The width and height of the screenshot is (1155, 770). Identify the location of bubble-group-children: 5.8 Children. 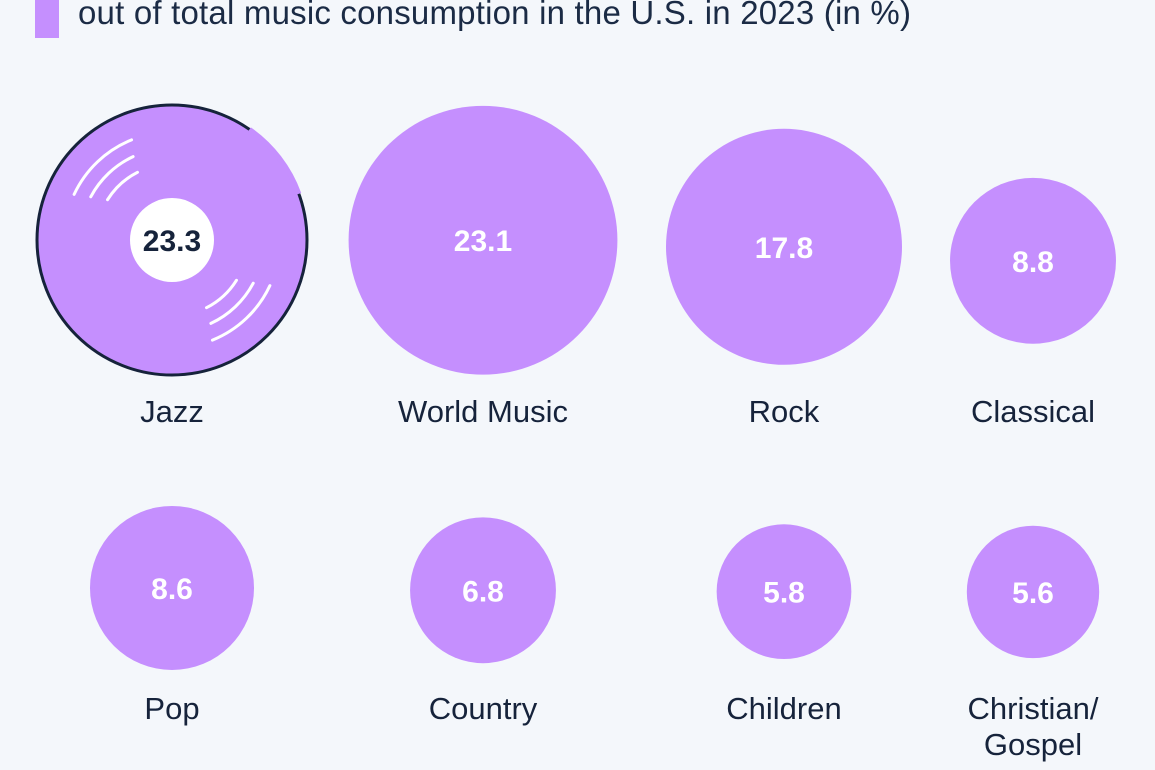
(784, 625).